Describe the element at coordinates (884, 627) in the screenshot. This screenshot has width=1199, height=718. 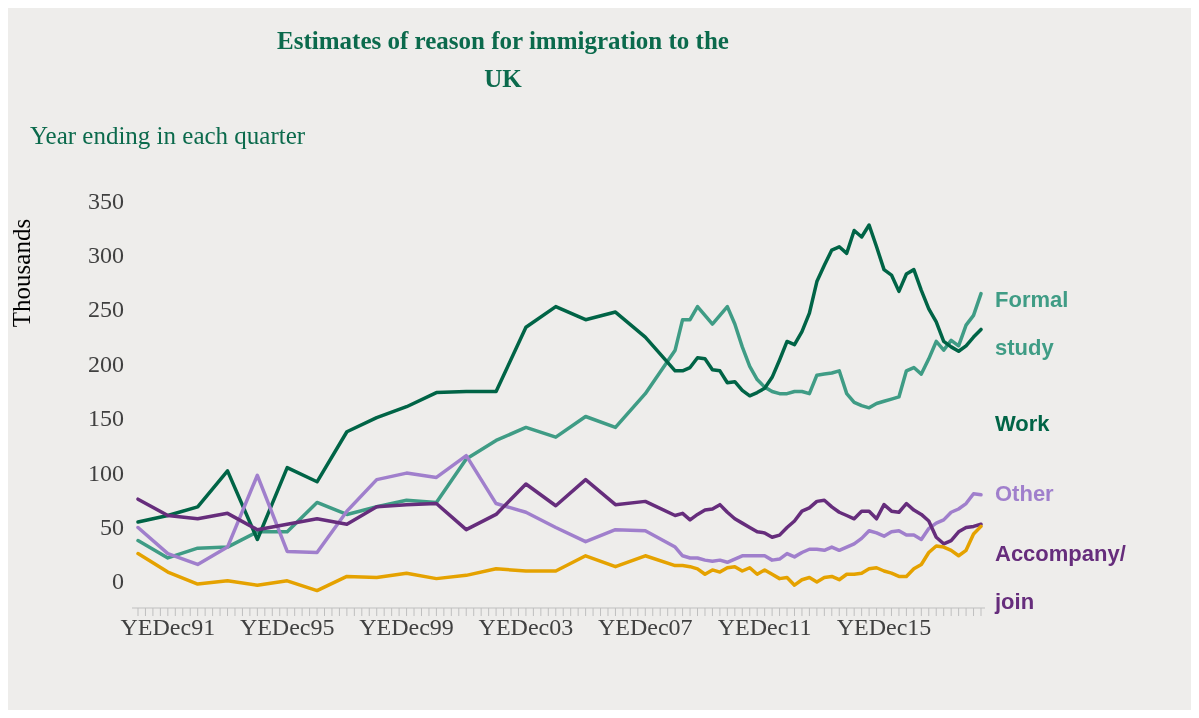
I see `x-tick-label: YEDec15` at that location.